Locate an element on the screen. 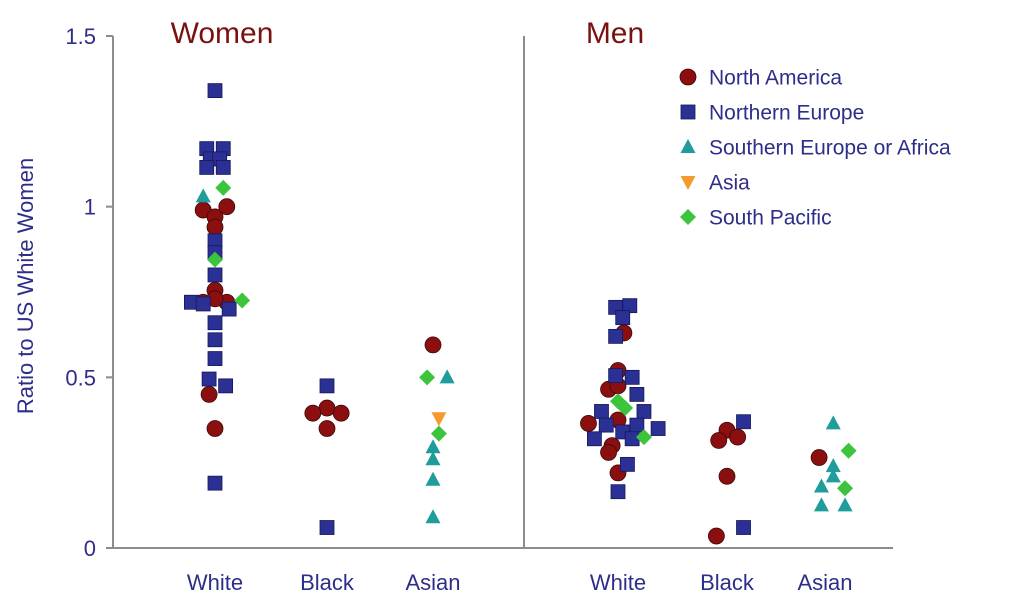  y-axis-title: Ratio to US White Women is located at coordinates (25, 286).